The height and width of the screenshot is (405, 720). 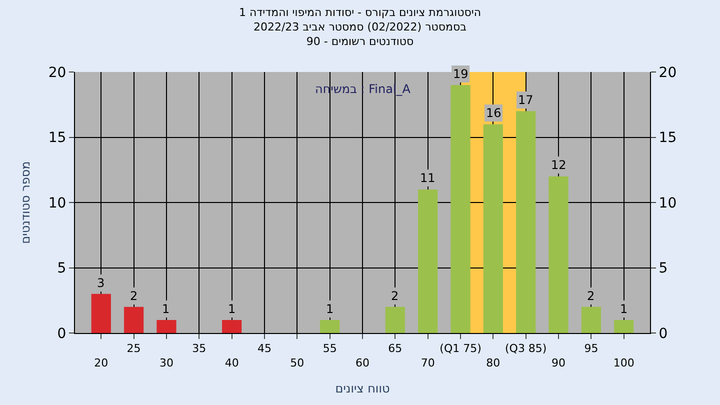 I want to click on x-tick-label: 70, so click(x=427, y=363).